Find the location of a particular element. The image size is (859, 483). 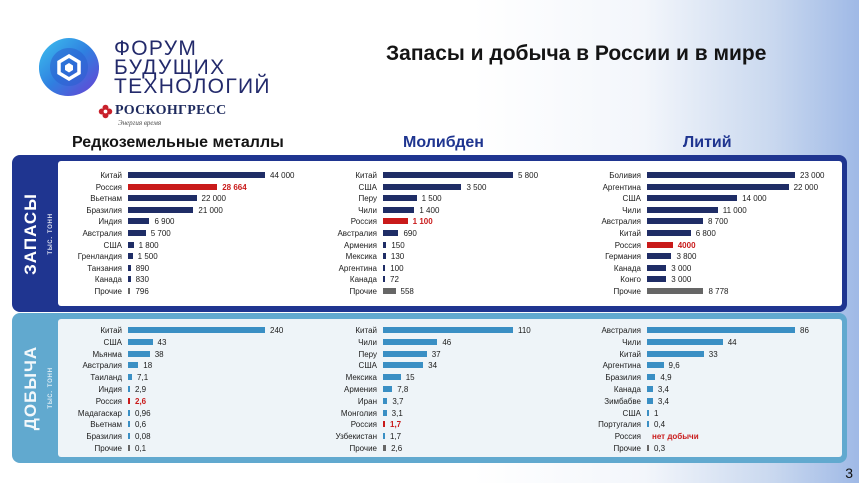

value-label: 110 is located at coordinates (524, 330).